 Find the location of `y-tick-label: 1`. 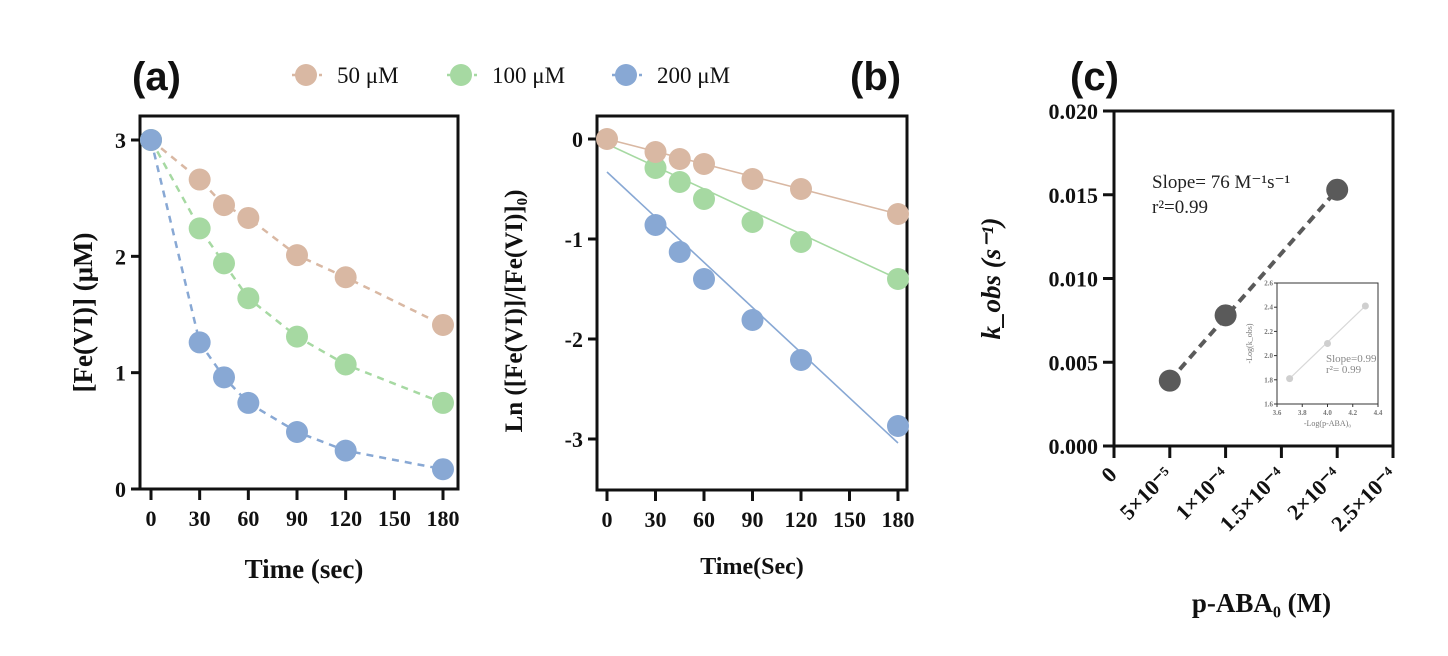

y-tick-label: 1 is located at coordinates (120, 373).